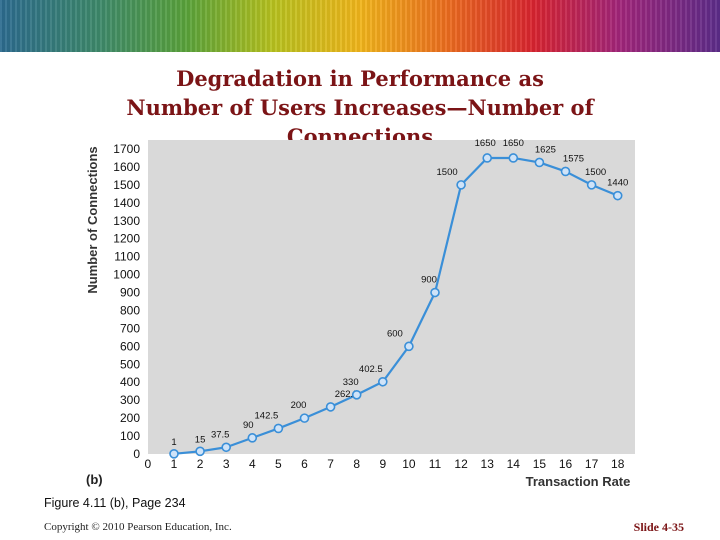 The image size is (720, 540). Describe the element at coordinates (278, 464) in the screenshot. I see `x-tick-label: 5` at that location.